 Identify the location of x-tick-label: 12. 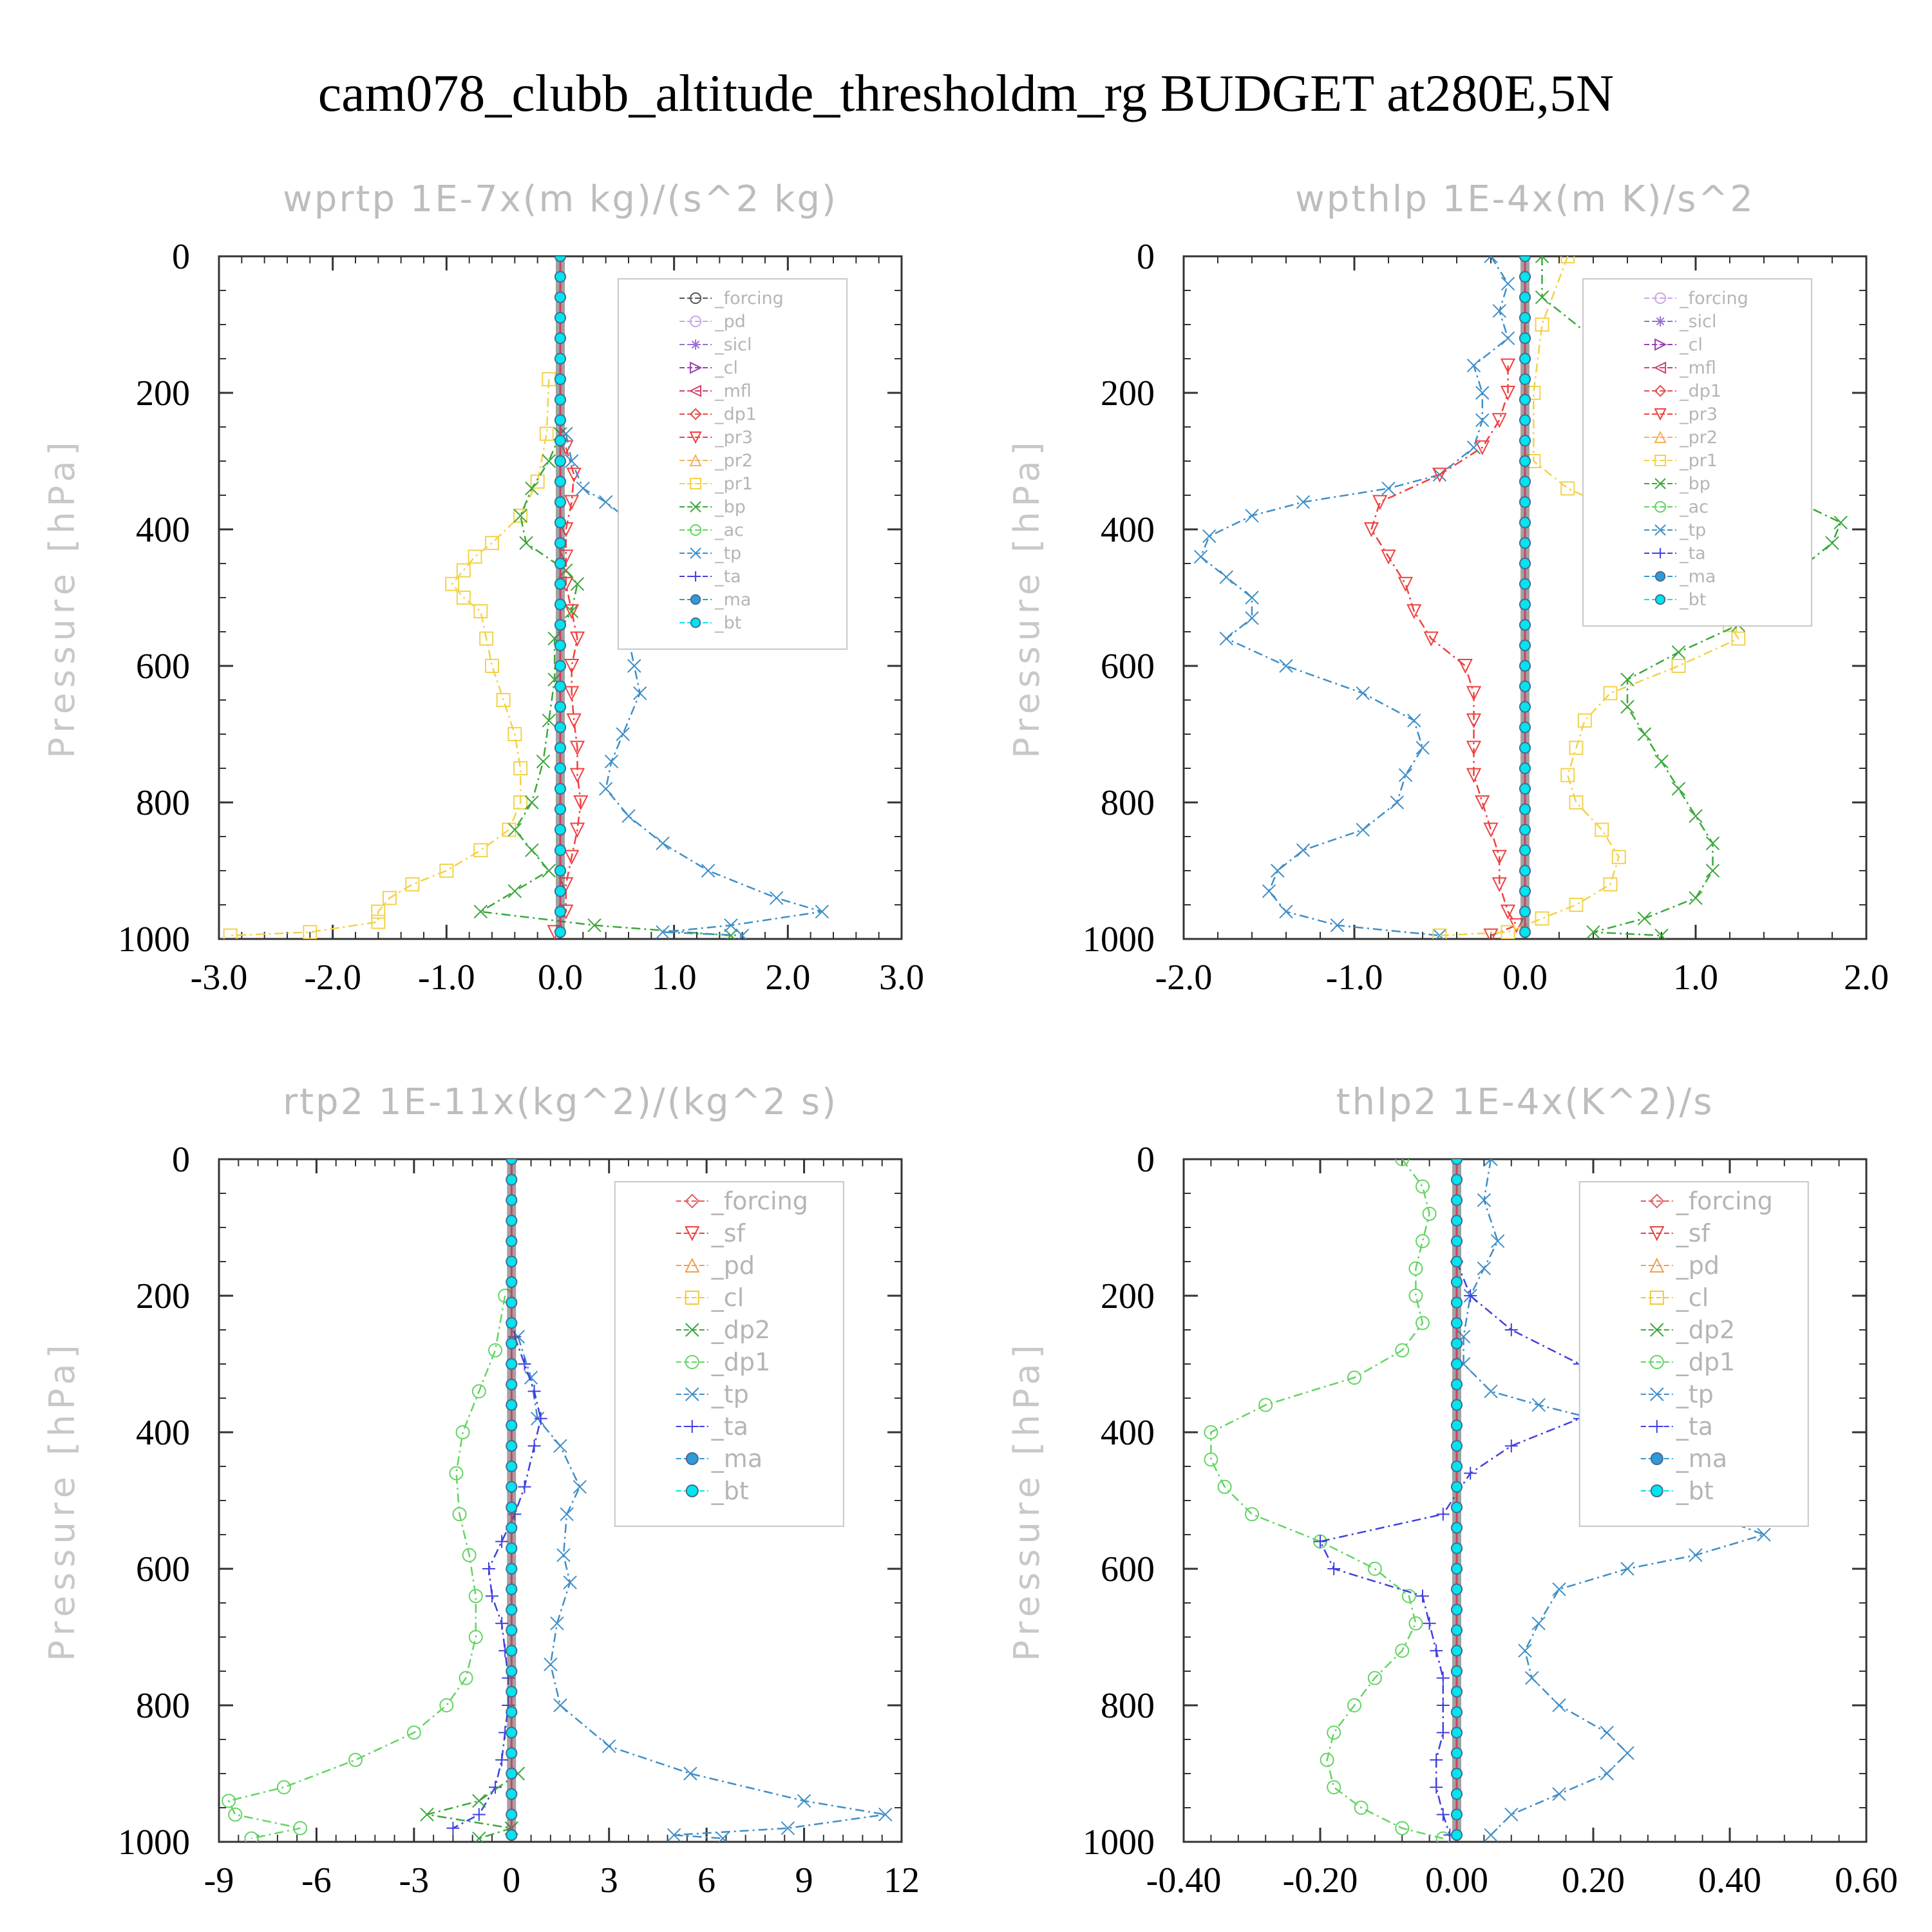
(902, 1880).